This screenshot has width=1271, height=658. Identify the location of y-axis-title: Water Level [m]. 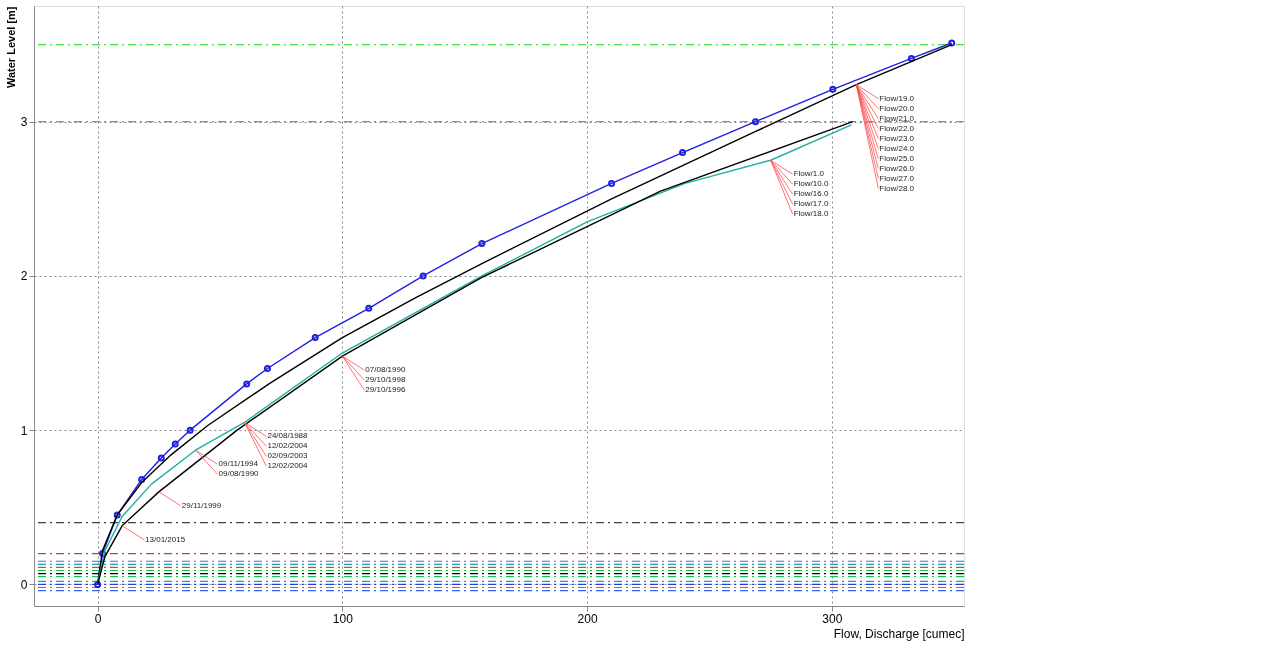
(10, 47).